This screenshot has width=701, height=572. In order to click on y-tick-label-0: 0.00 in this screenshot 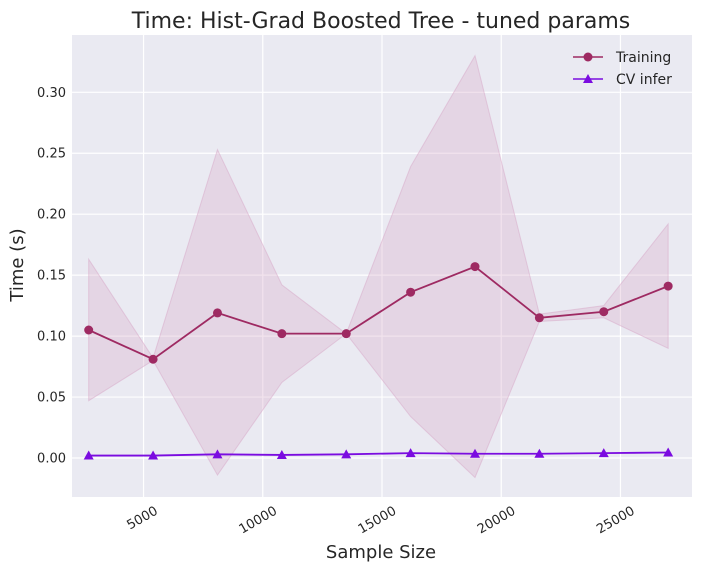, I will do `click(51, 458)`.